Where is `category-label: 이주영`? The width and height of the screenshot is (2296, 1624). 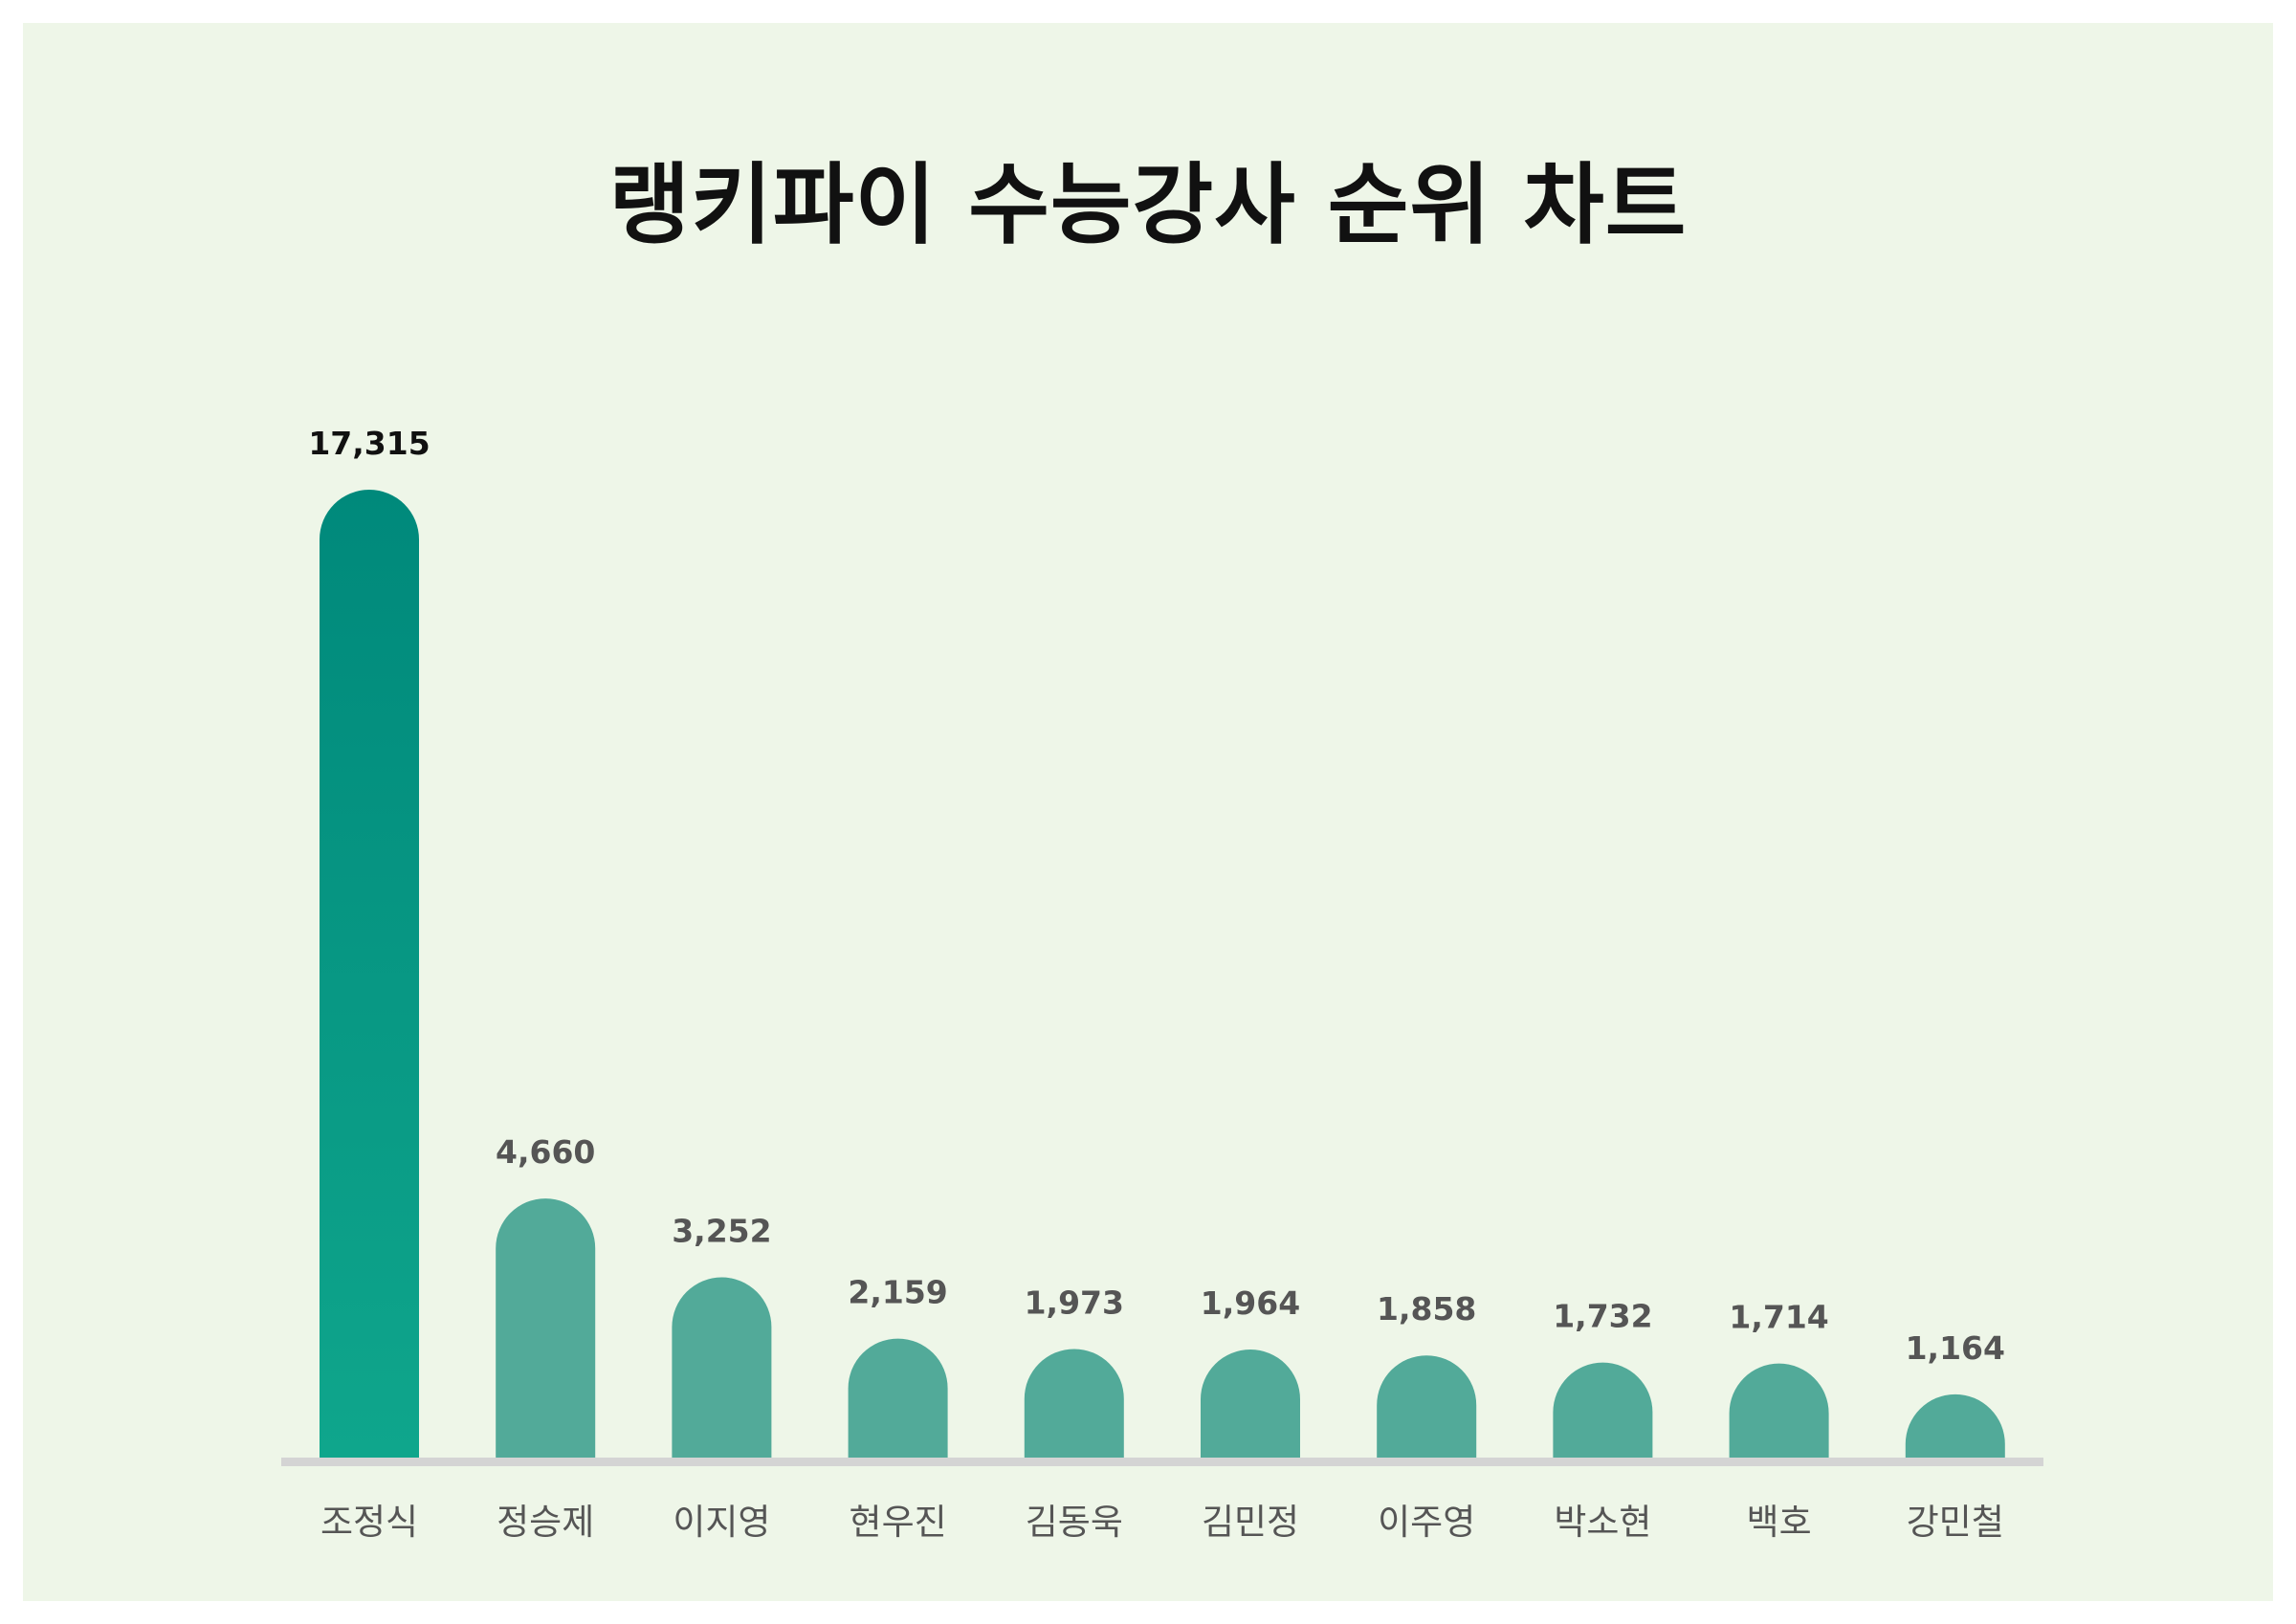
category-label: 이주영 is located at coordinates (1426, 1523).